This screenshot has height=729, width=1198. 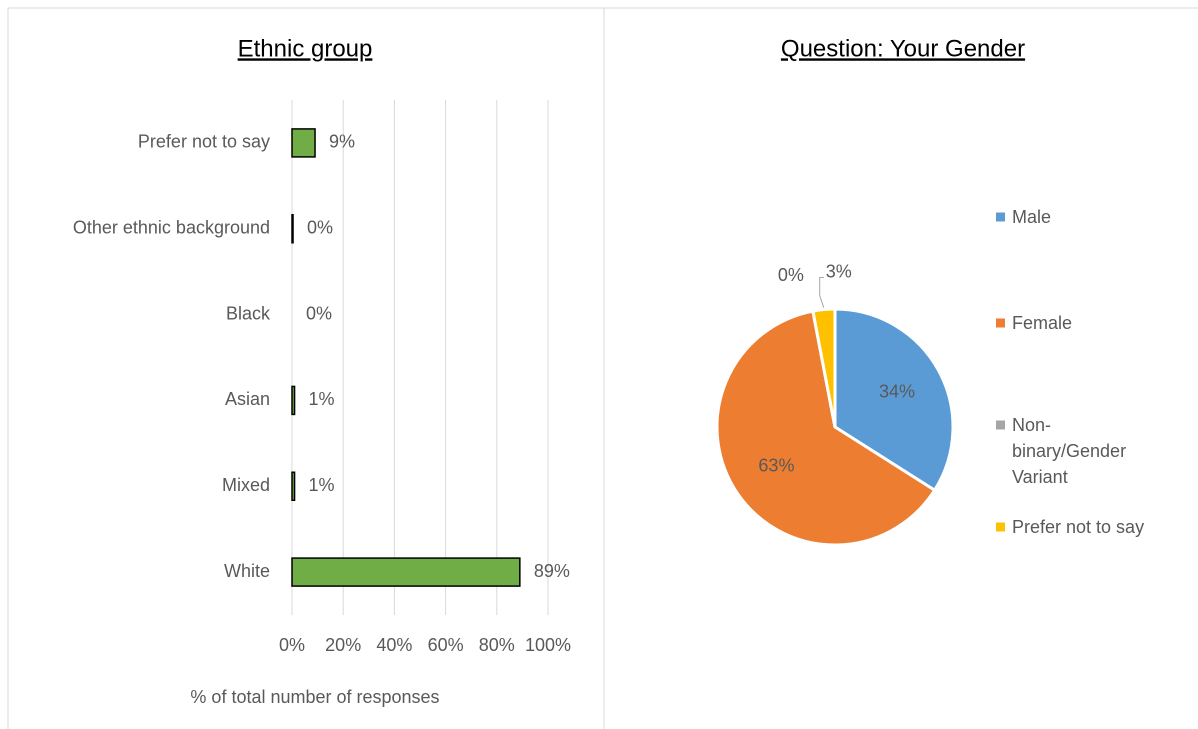 I want to click on y-tick-label: Mixed, so click(x=246, y=485).